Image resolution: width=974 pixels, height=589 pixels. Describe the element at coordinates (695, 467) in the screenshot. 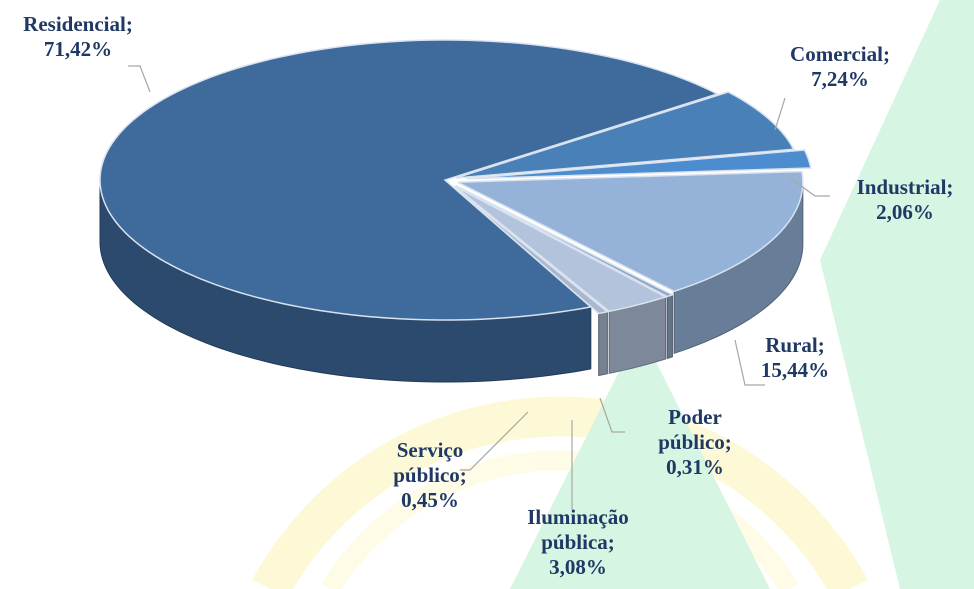

I see `value-label: 0,31%` at that location.